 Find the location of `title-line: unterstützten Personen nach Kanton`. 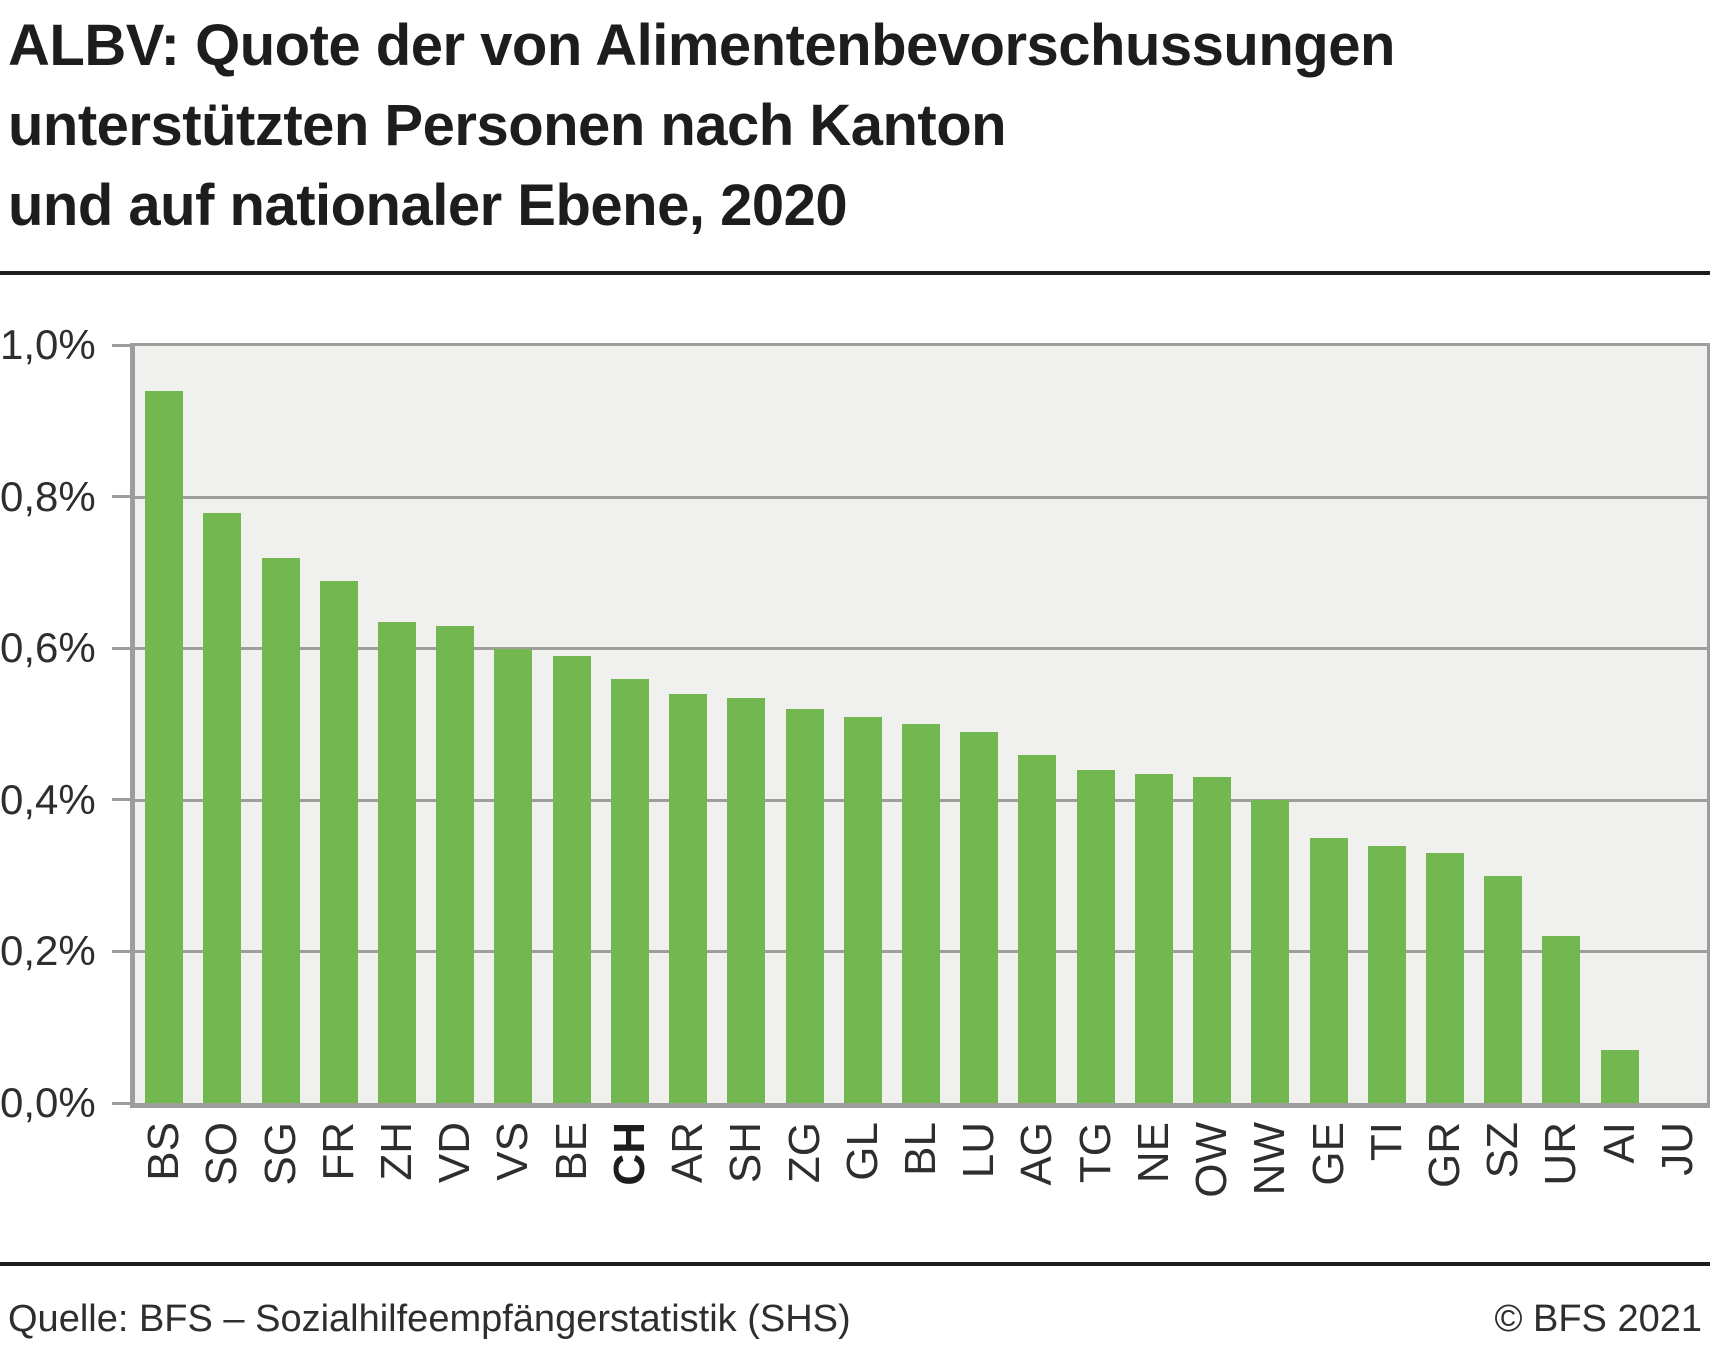

title-line: unterstützten Personen nach Kanton is located at coordinates (507, 125).